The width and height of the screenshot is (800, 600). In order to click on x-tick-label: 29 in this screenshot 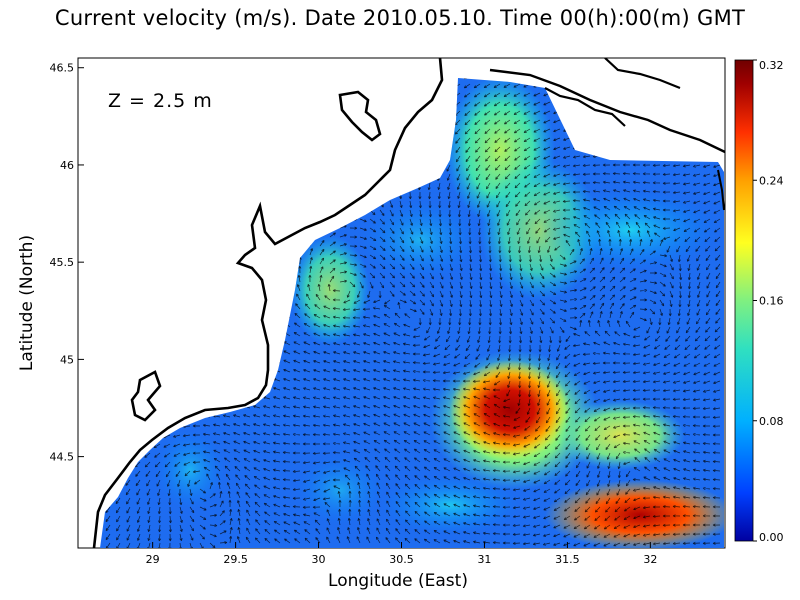, I will do `click(153, 559)`.